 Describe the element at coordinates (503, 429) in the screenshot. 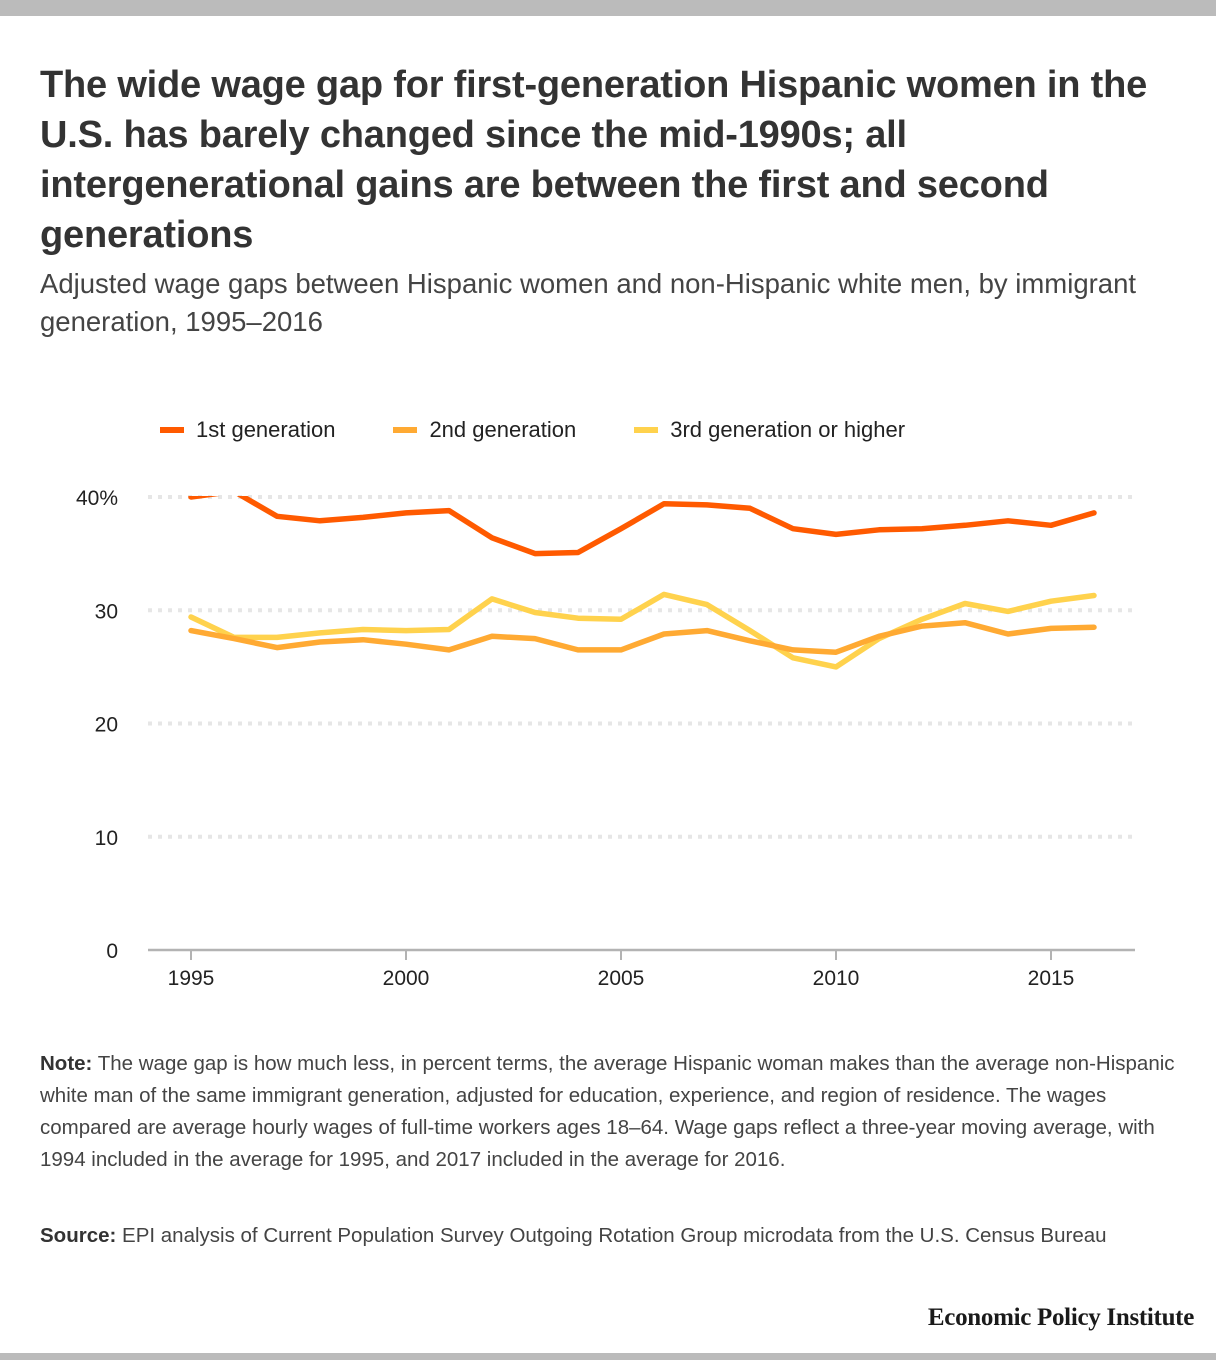

I see `legend-label-2nd-generation: 2nd generation` at that location.